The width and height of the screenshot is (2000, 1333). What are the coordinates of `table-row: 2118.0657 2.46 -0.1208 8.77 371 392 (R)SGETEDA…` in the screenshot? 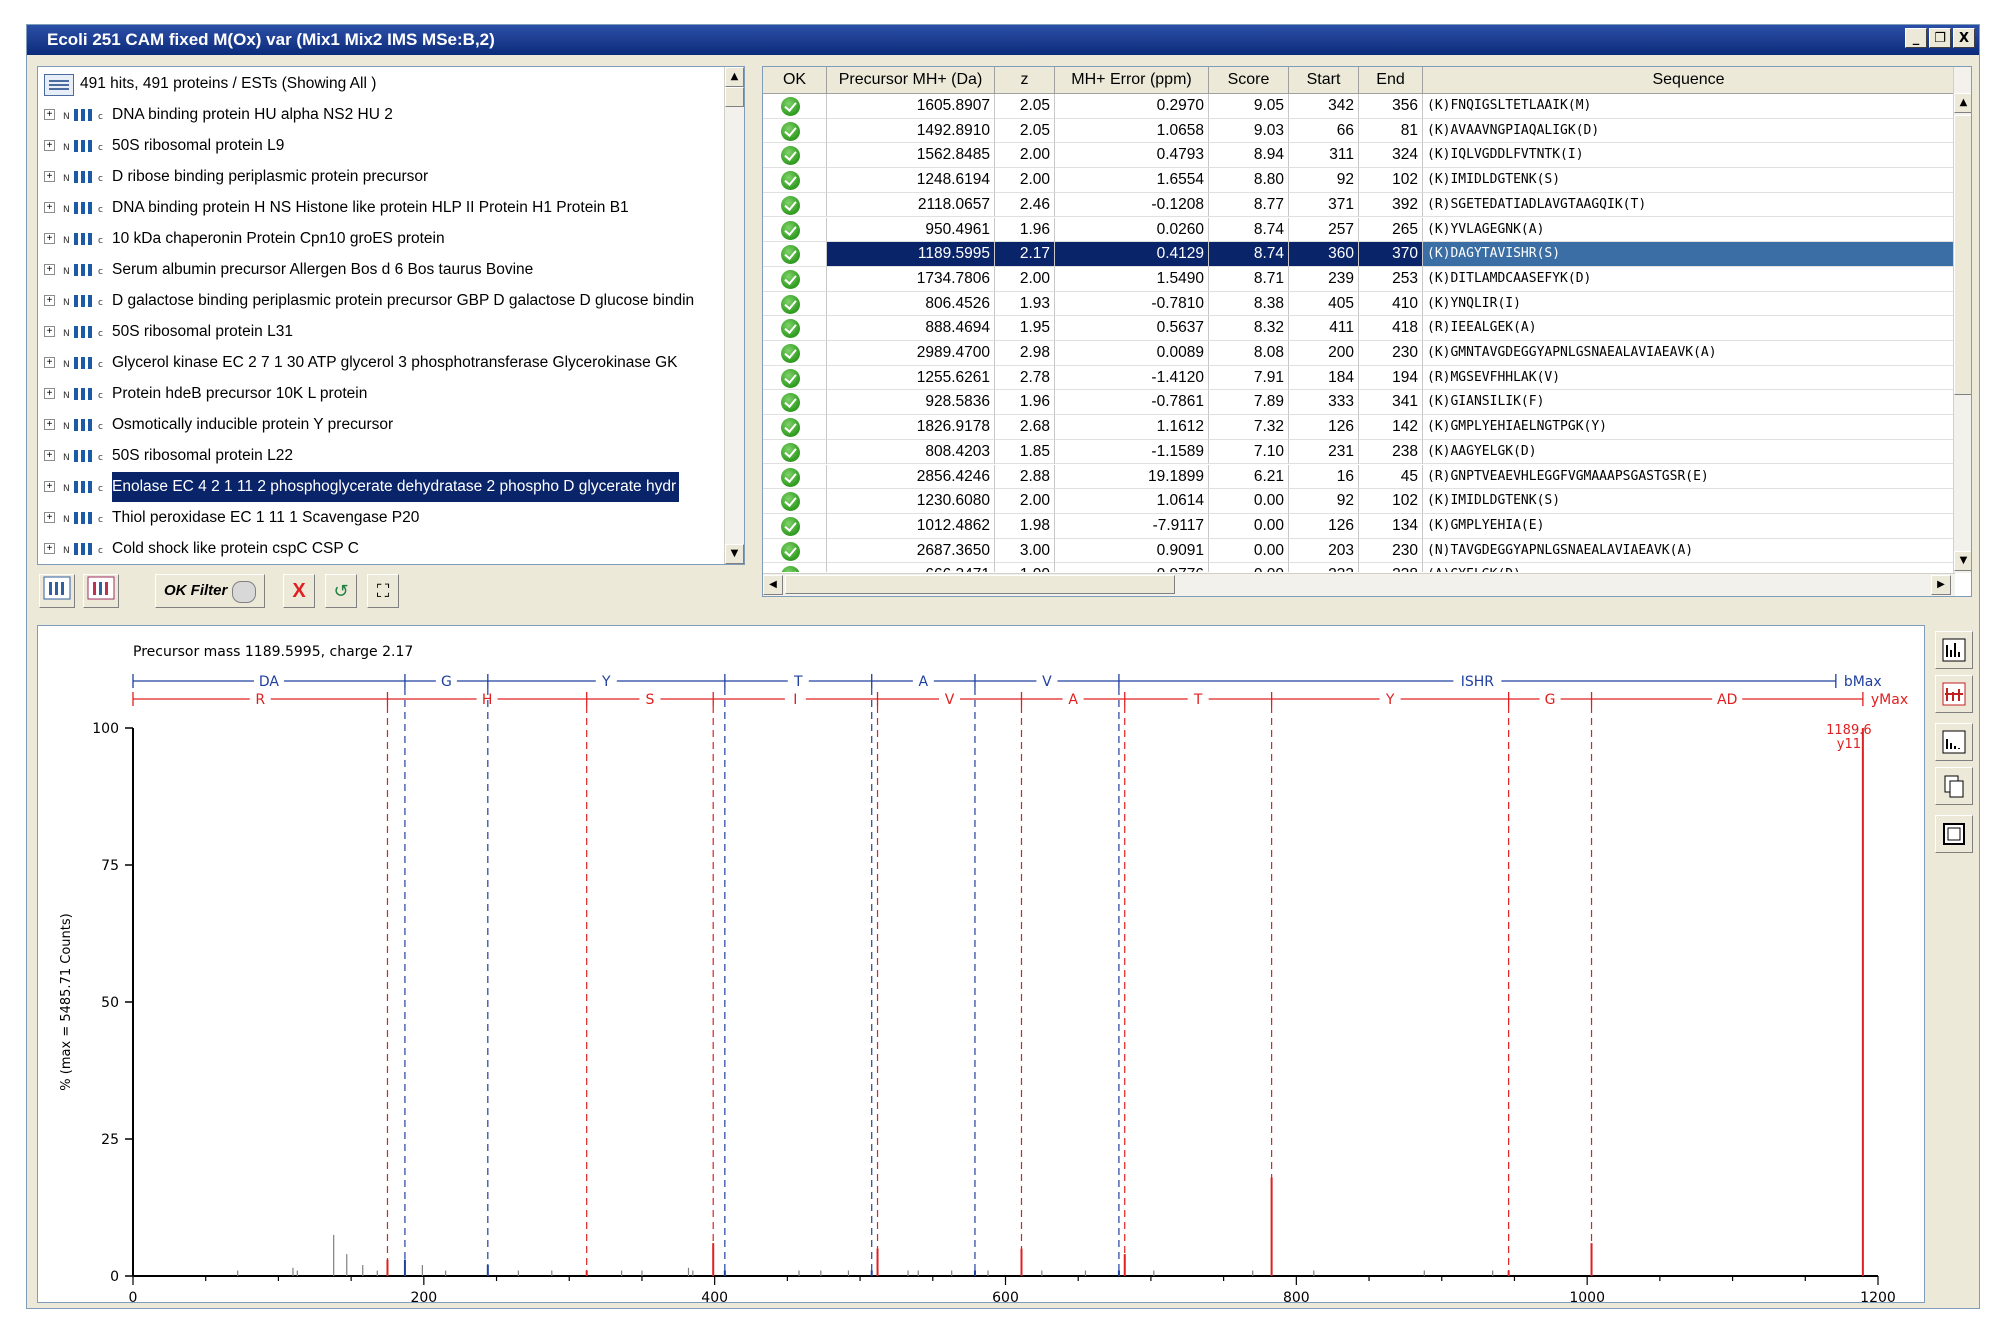 It's located at (1359, 205).